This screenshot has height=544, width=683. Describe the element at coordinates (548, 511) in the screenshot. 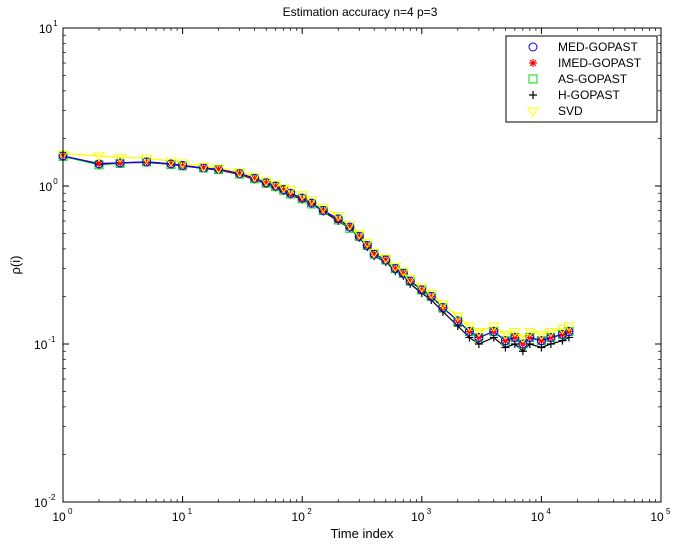

I see `x-tick-label-exponent: 4` at that location.